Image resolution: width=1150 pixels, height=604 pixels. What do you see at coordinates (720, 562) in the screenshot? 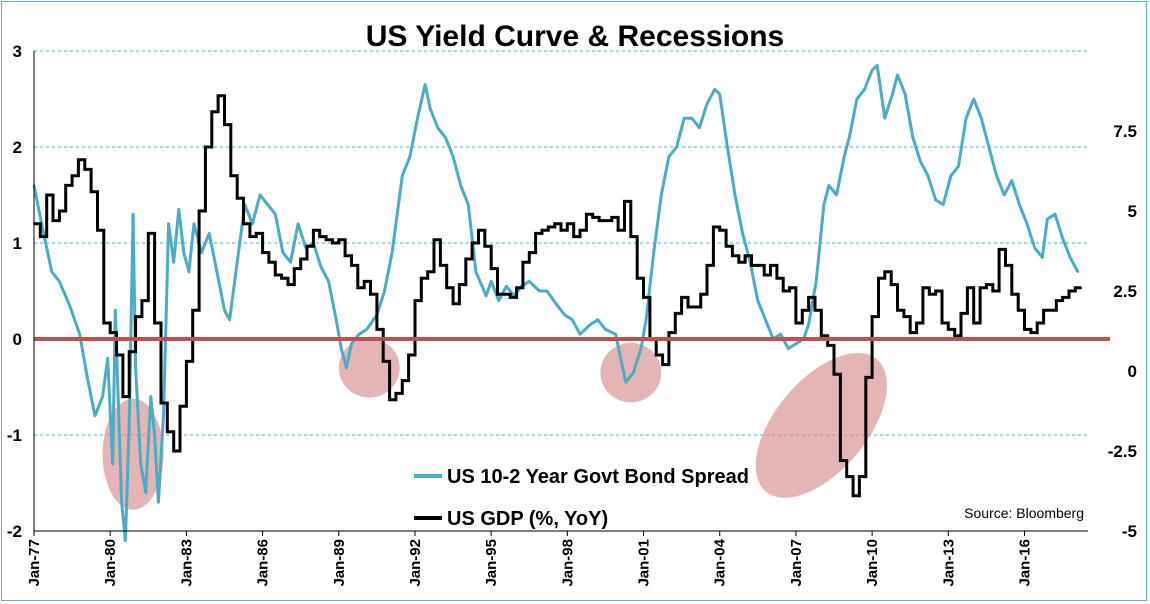
I see `x-tick-label-9: Jan-04` at bounding box center [720, 562].